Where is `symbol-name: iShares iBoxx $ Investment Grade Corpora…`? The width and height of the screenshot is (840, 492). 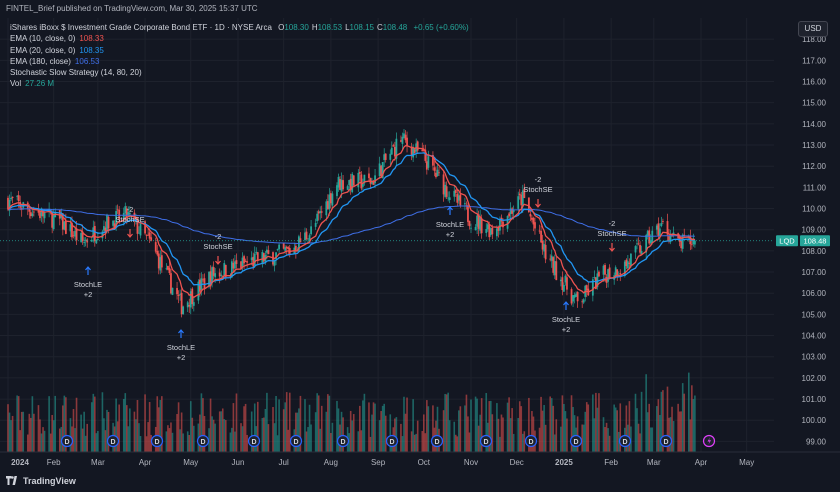 symbol-name: iShares iBoxx $ Investment Grade Corpora… is located at coordinates (141, 27).